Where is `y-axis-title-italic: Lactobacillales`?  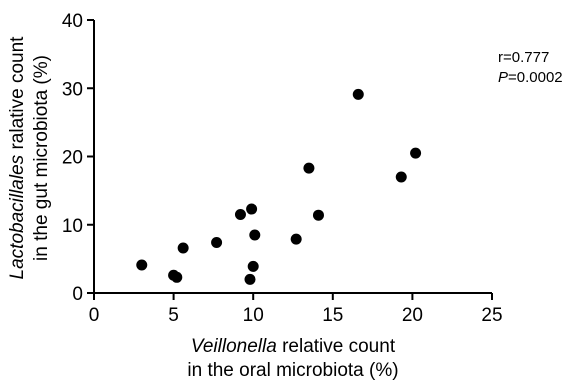
y-axis-title-italic: Lactobacillales is located at coordinates (17, 216).